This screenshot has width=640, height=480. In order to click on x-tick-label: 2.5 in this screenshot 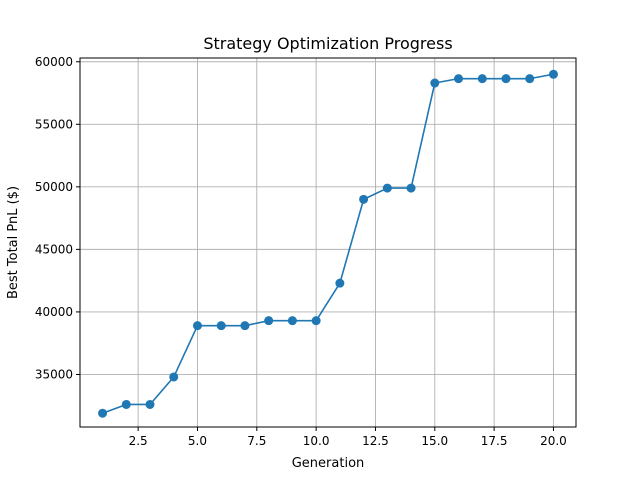, I will do `click(138, 441)`.